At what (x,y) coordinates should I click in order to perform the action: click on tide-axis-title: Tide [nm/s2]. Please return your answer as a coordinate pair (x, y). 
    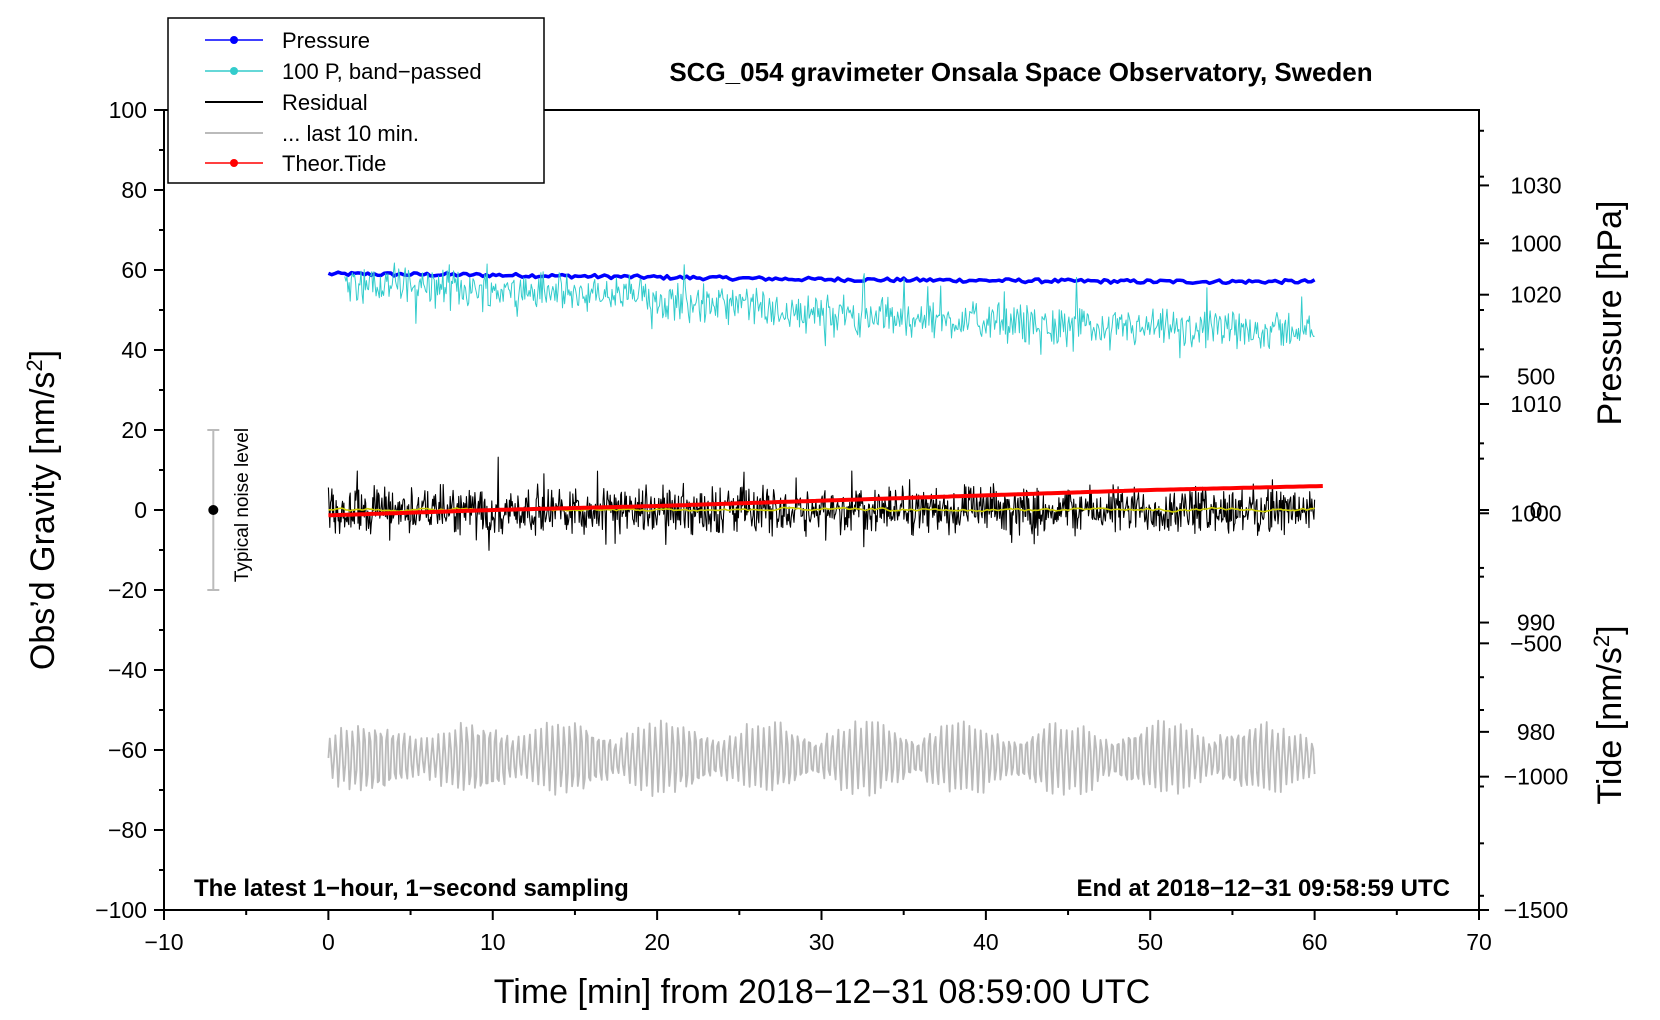
    Looking at the image, I should click on (1609, 714).